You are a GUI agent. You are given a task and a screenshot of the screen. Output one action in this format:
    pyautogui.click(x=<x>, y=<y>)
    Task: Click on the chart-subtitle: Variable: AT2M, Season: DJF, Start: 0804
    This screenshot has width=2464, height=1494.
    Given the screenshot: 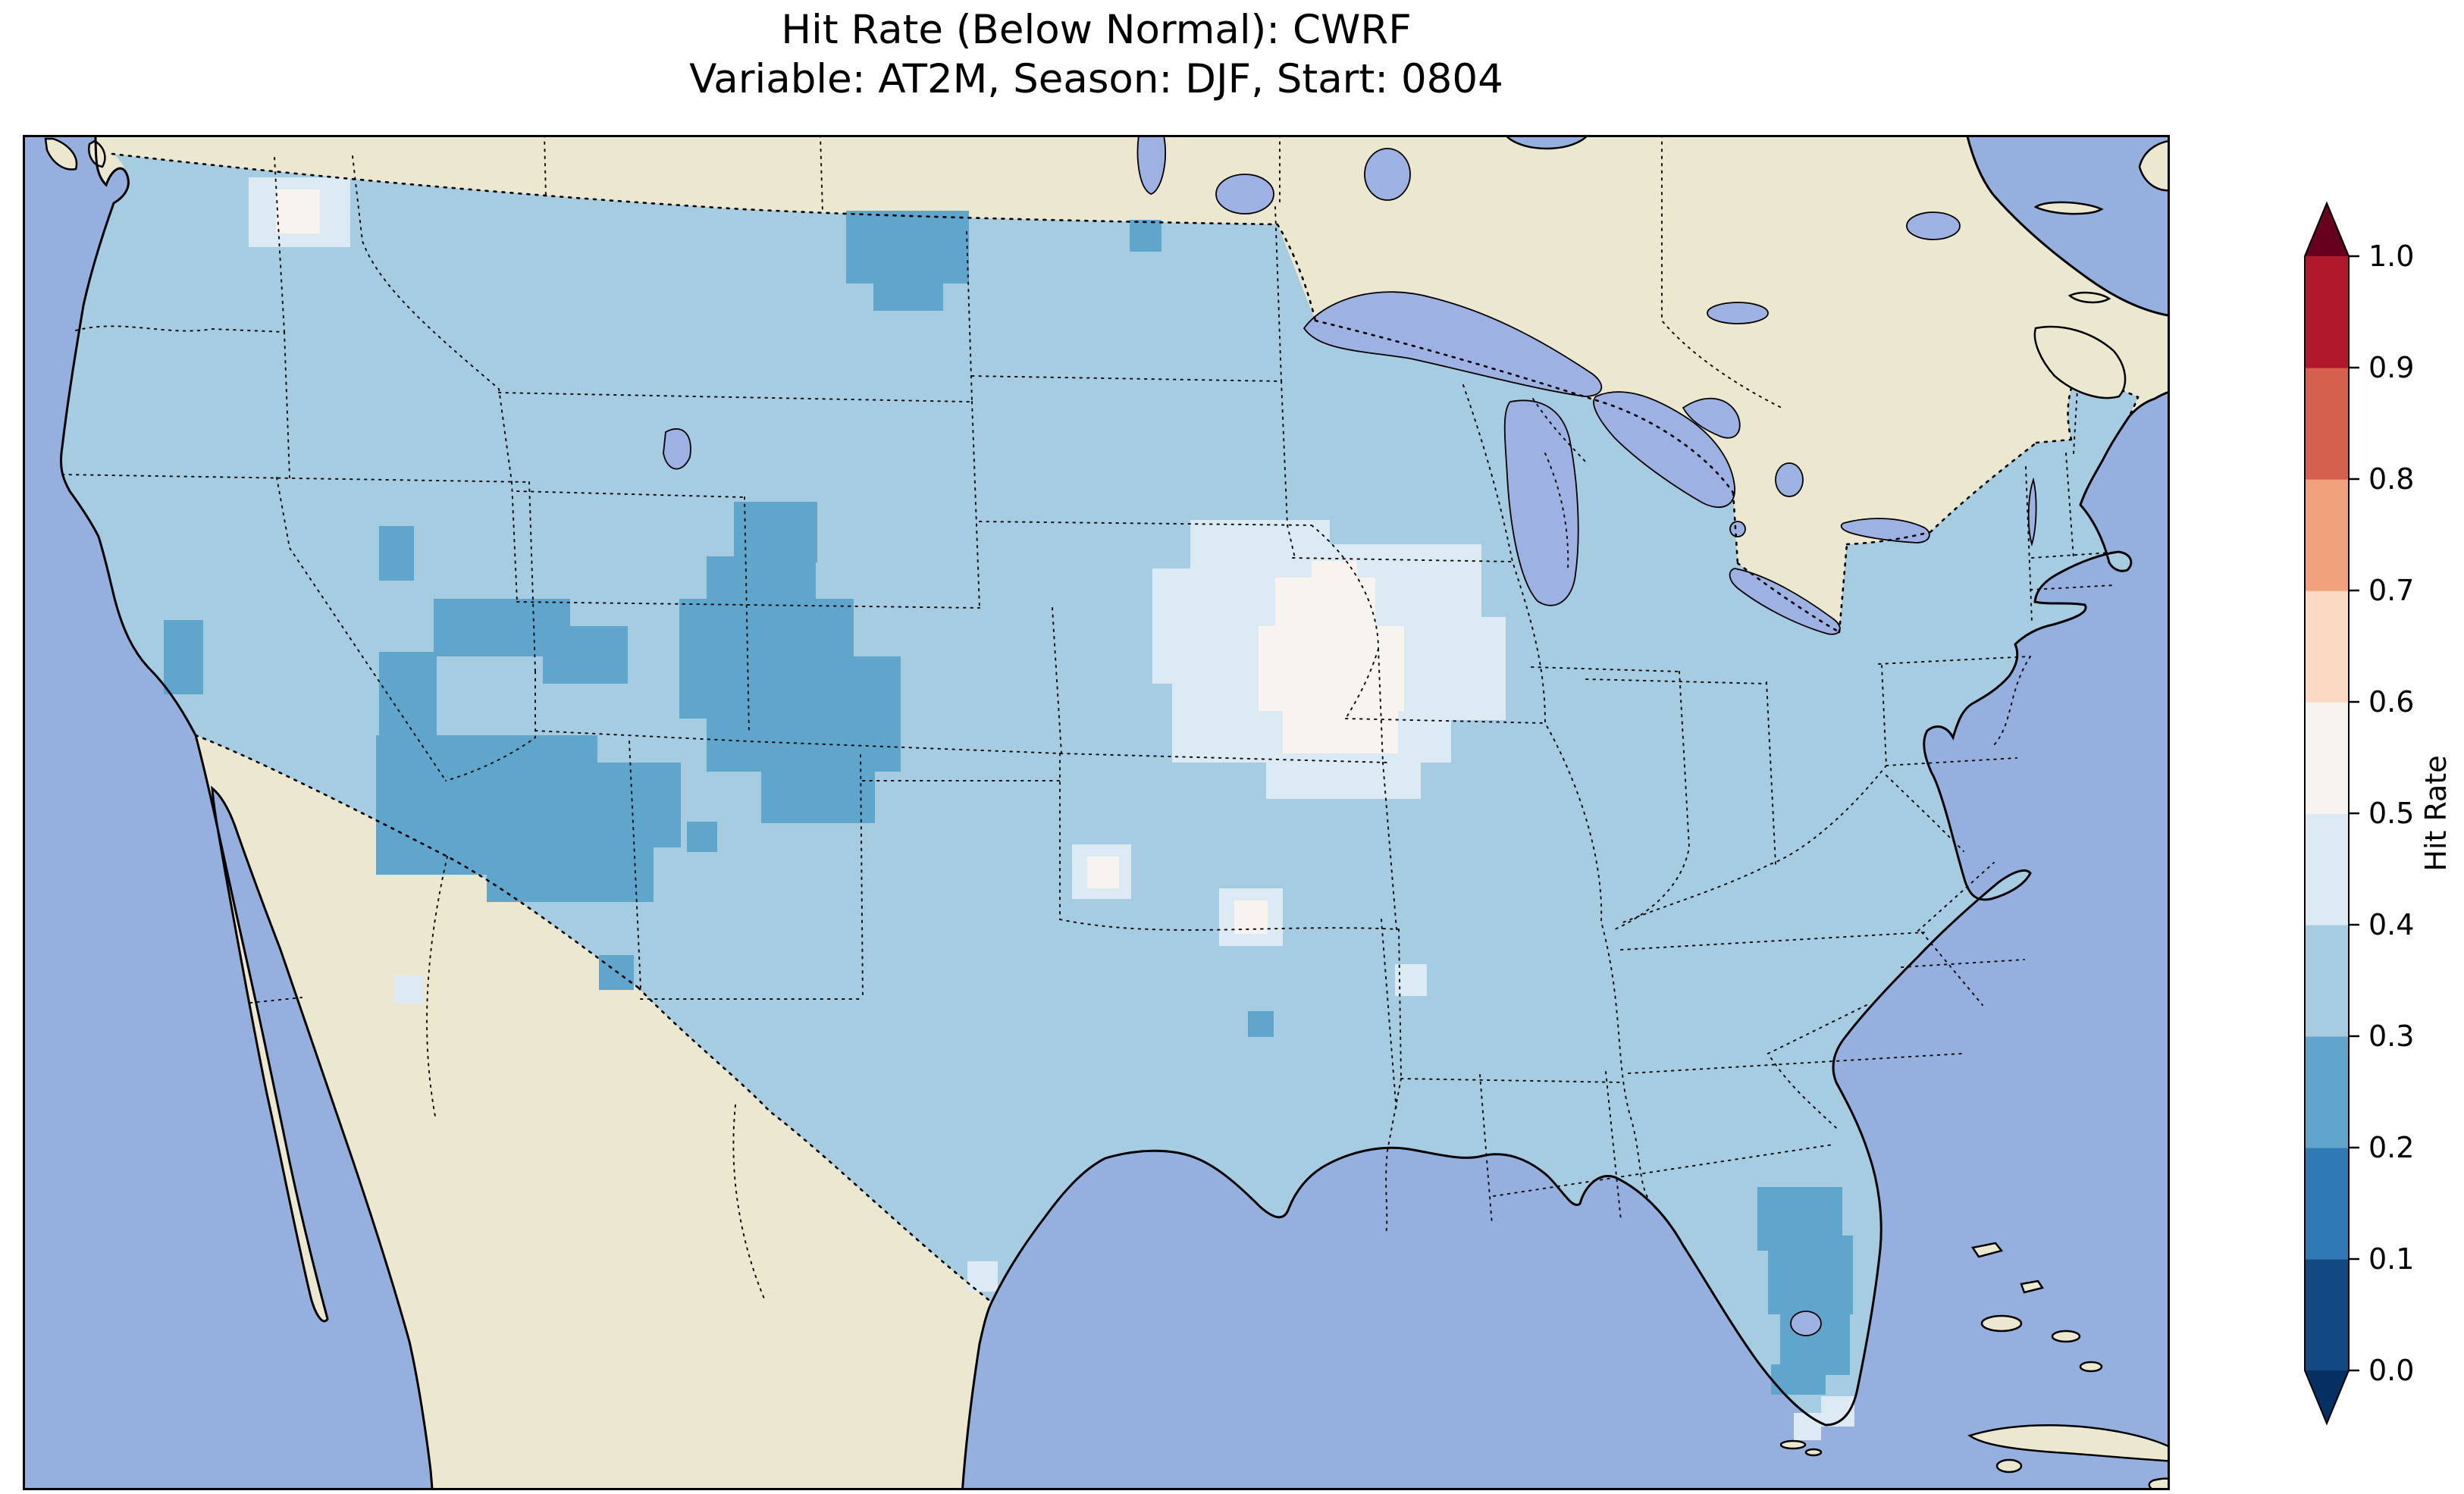 What is the action you would take?
    pyautogui.click(x=1096, y=78)
    